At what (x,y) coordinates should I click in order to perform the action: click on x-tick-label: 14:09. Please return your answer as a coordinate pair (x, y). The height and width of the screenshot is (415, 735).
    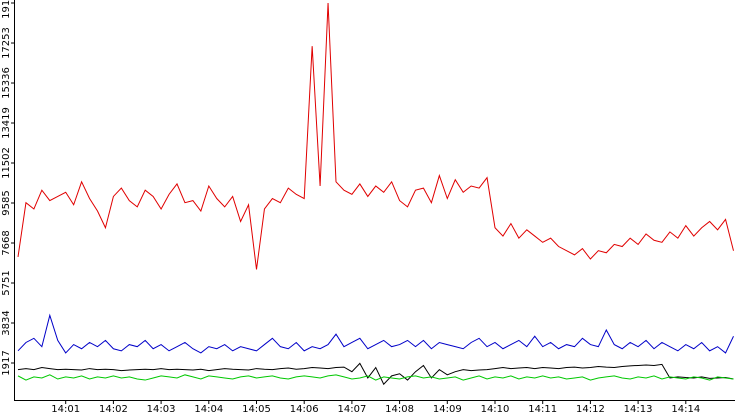
    Looking at the image, I should click on (447, 409).